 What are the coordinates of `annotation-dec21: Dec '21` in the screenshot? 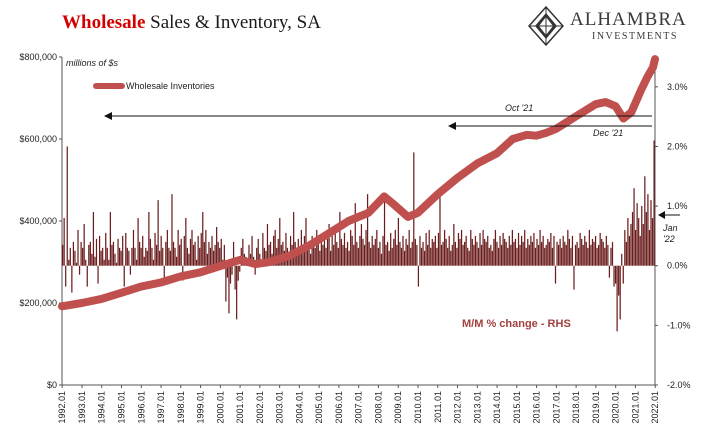 It's located at (608, 133).